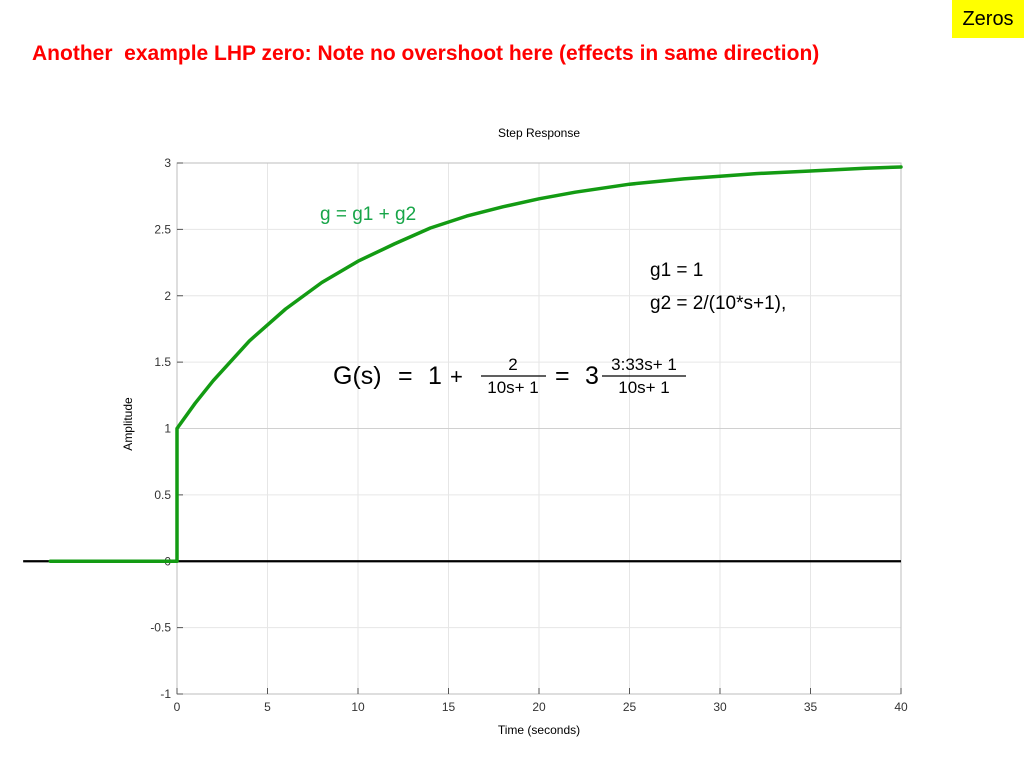 This screenshot has width=1024, height=768. I want to click on x-tick-label: 20, so click(539, 707).